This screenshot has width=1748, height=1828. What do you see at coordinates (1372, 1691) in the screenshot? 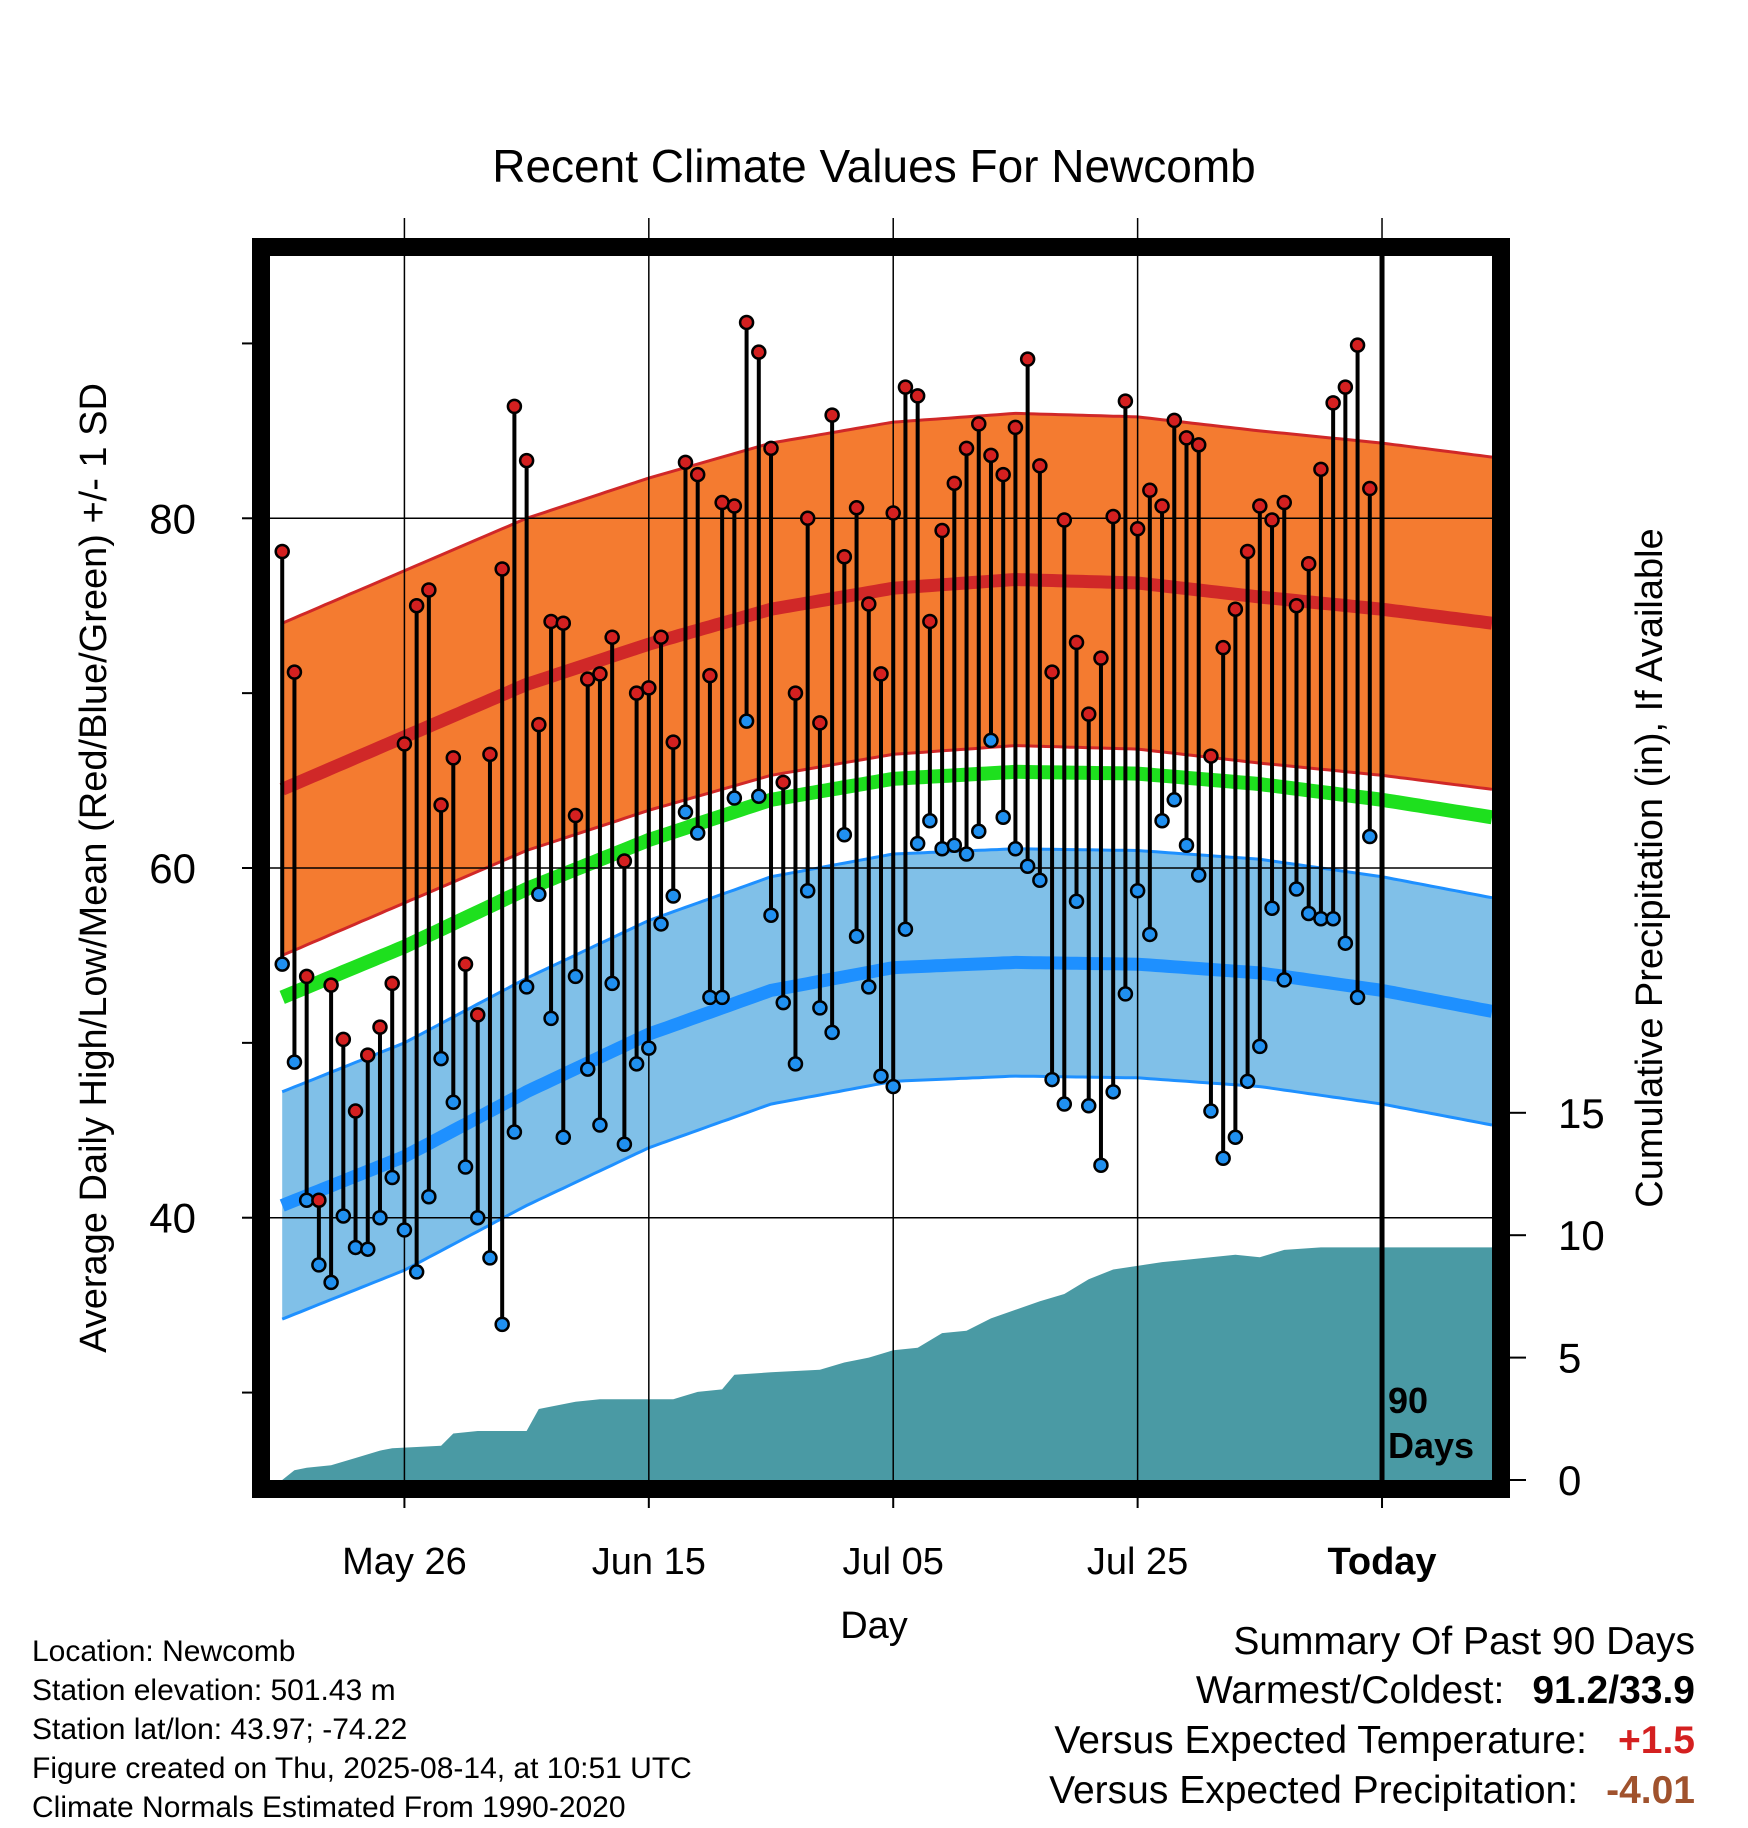
I see `summary-warm-cold-row: Warmest/Coldest: 91.2/33.9` at bounding box center [1372, 1691].